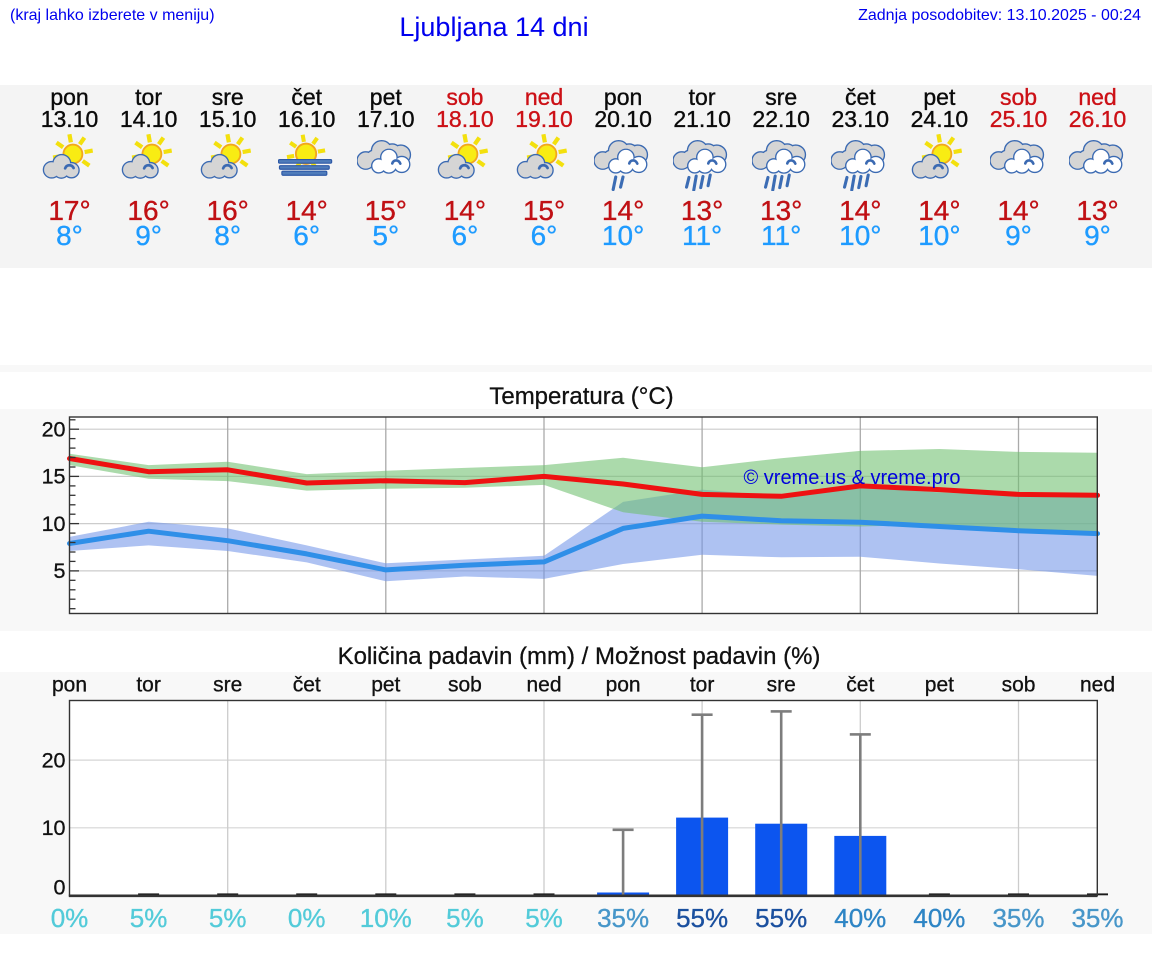 The height and width of the screenshot is (975, 1152). Describe the element at coordinates (60, 888) in the screenshot. I see `svg-text: 0` at that location.